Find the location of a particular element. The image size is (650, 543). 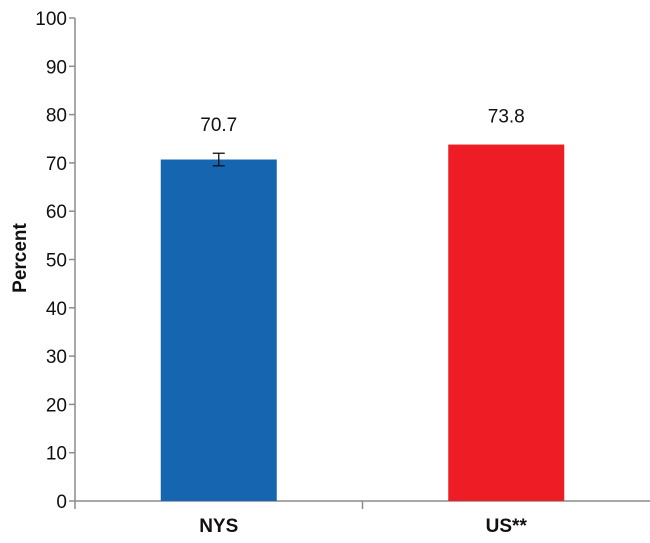

x-axis: NYS US** is located at coordinates (362, 518).